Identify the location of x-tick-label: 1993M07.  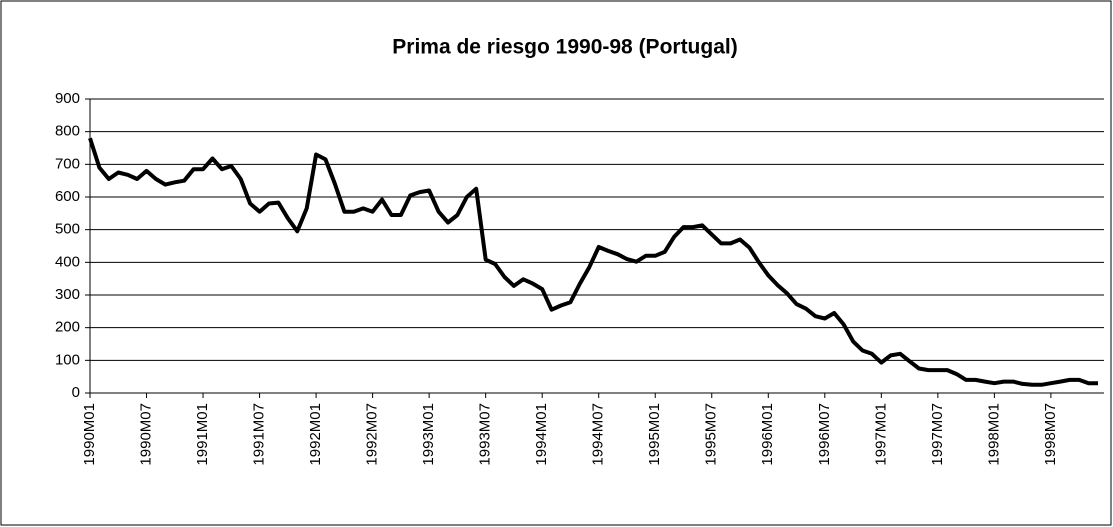
(485, 434).